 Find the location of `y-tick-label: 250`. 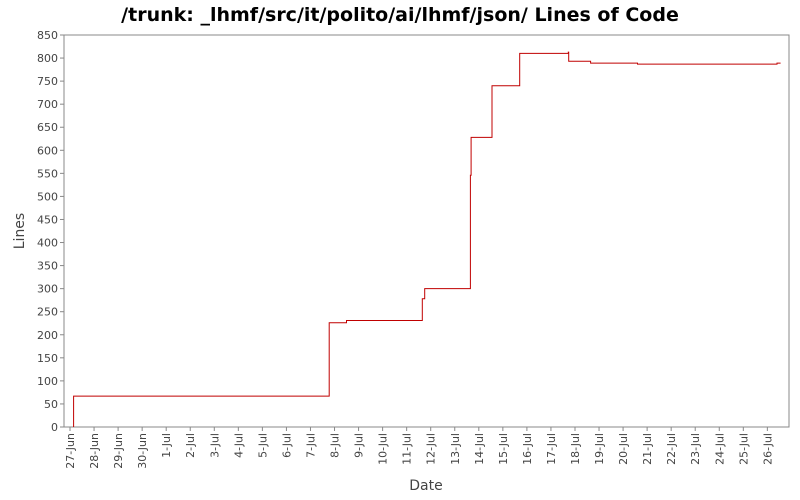

y-tick-label: 250 is located at coordinates (47, 312).